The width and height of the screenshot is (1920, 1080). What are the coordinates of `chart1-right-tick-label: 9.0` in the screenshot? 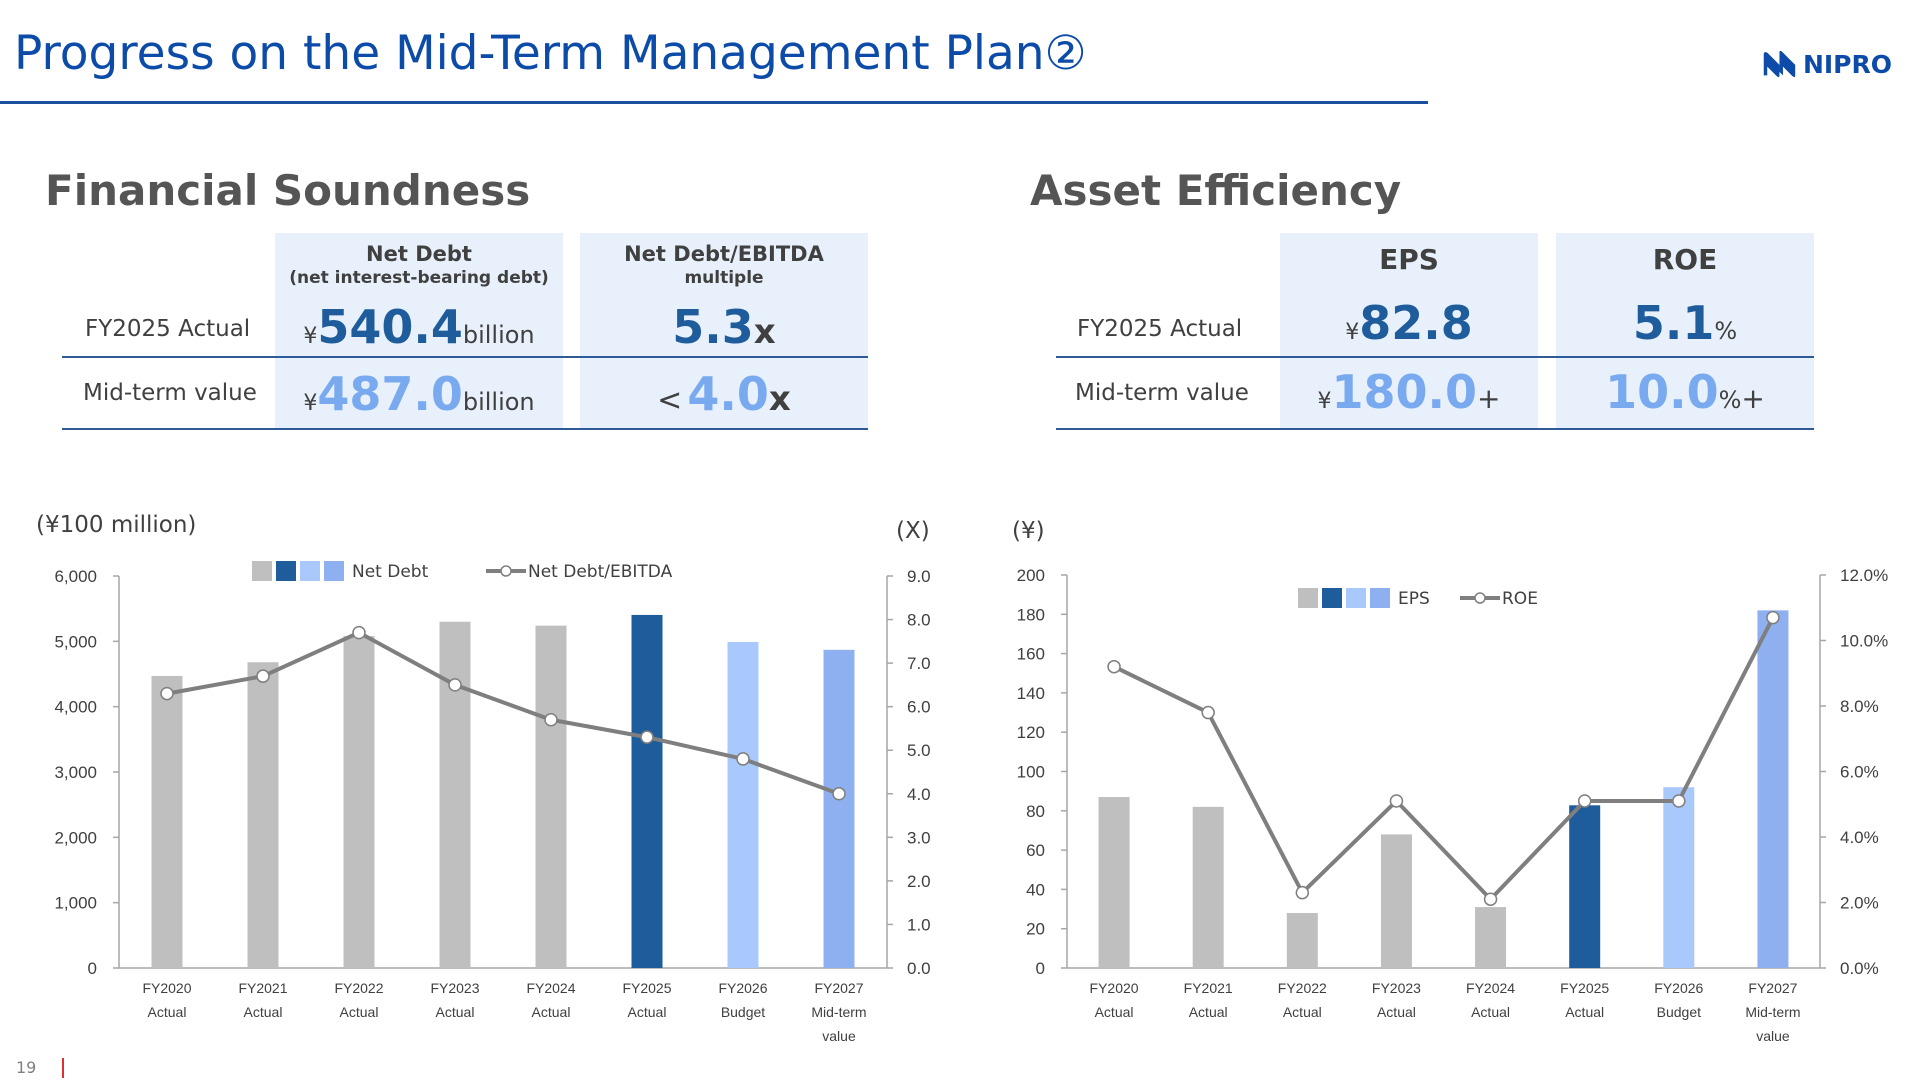 It's located at (919, 576).